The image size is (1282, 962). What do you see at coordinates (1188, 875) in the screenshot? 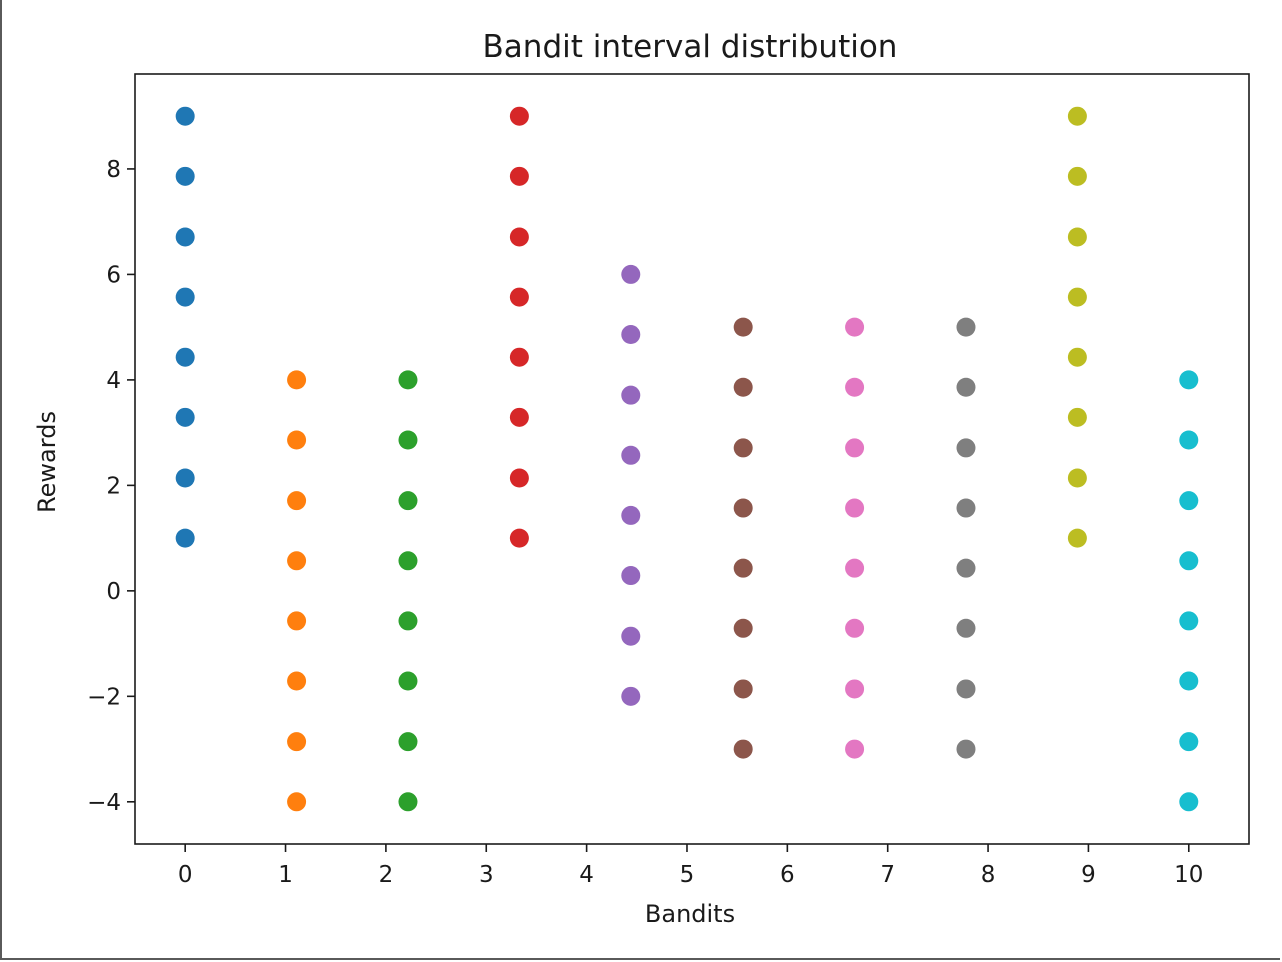
I see `x-tick-label: 10` at bounding box center [1188, 875].